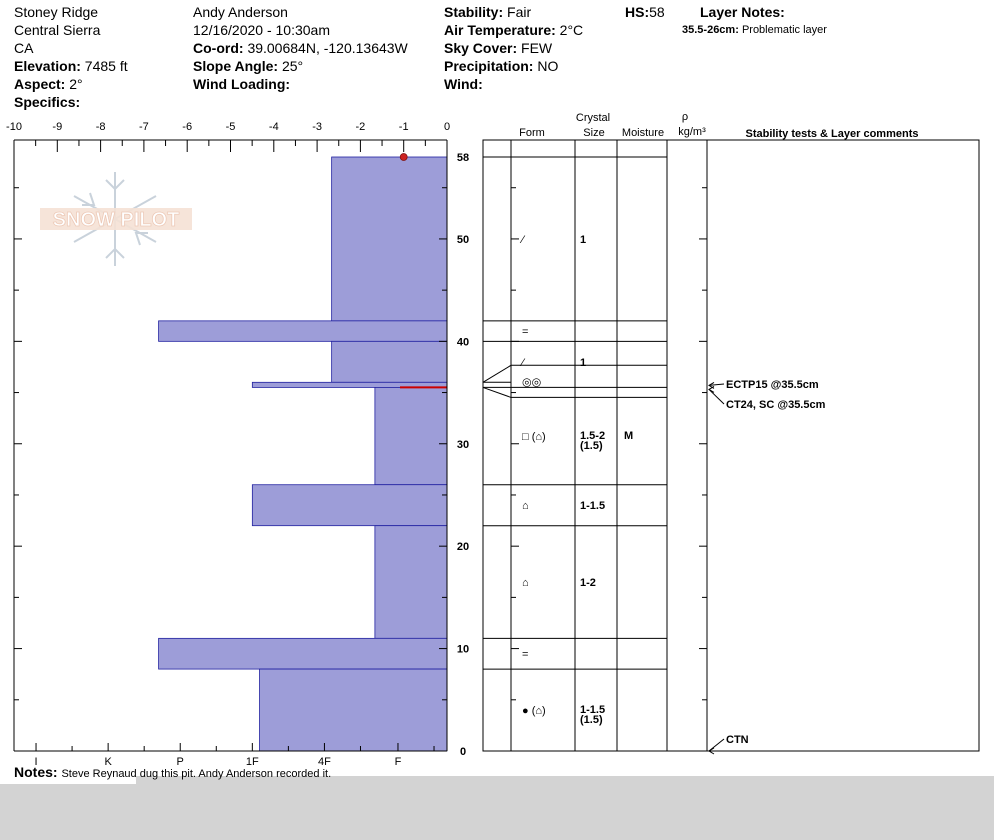  Describe the element at coordinates (324, 762) in the screenshot. I see `hardness-tick-label-4: 4F` at that location.